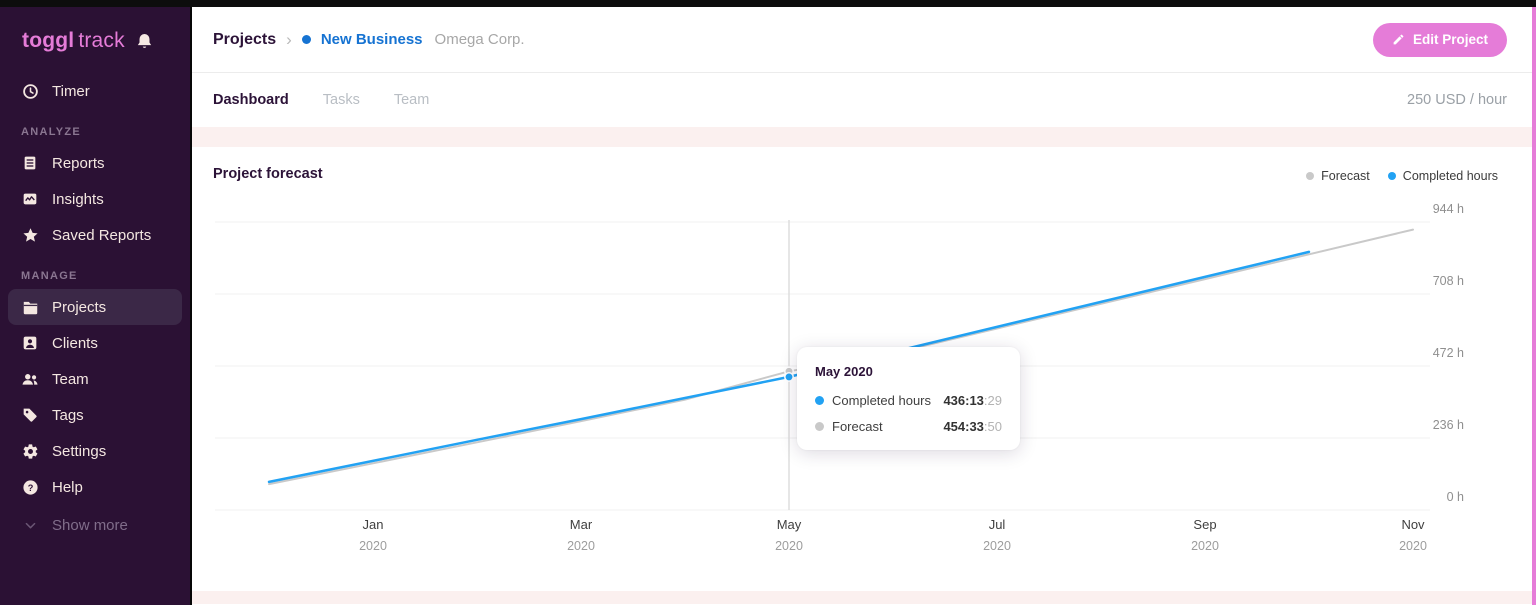 Image resolution: width=1536 pixels, height=605 pixels. What do you see at coordinates (1391, 176) in the screenshot?
I see `legend-dot-completed-hours` at bounding box center [1391, 176].